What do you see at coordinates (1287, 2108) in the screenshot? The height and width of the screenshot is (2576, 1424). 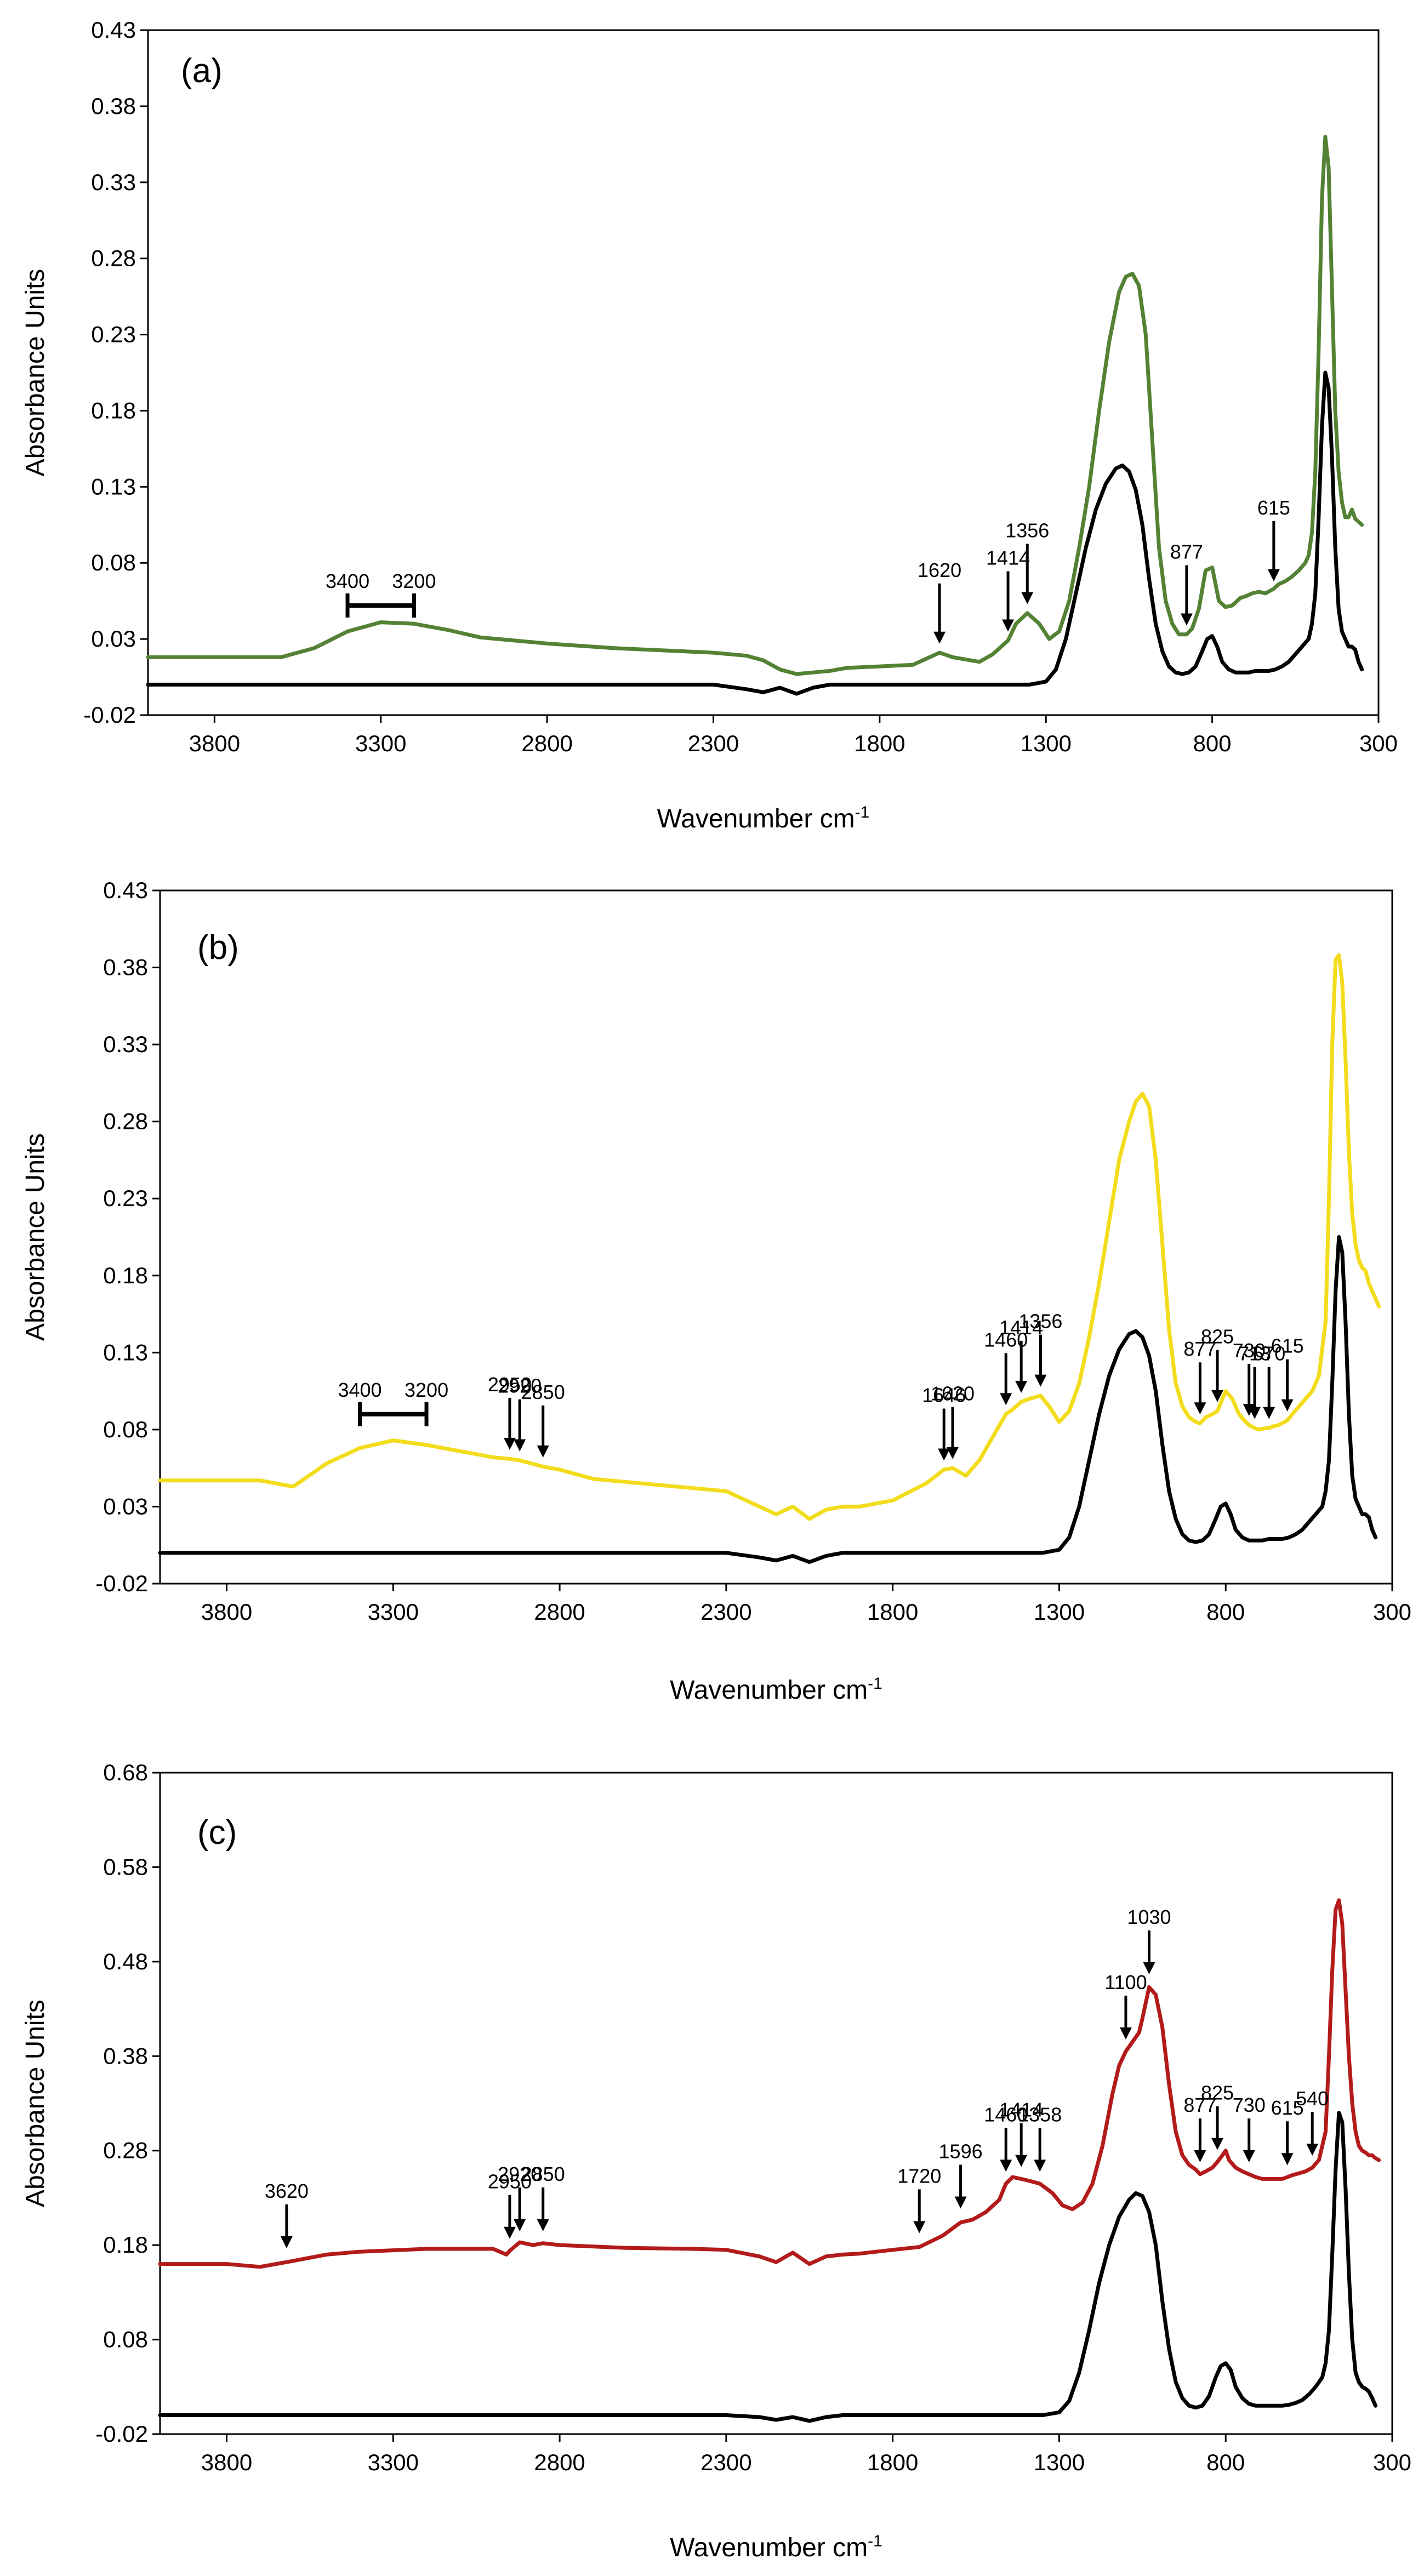 I see `peak-label: 615` at bounding box center [1287, 2108].